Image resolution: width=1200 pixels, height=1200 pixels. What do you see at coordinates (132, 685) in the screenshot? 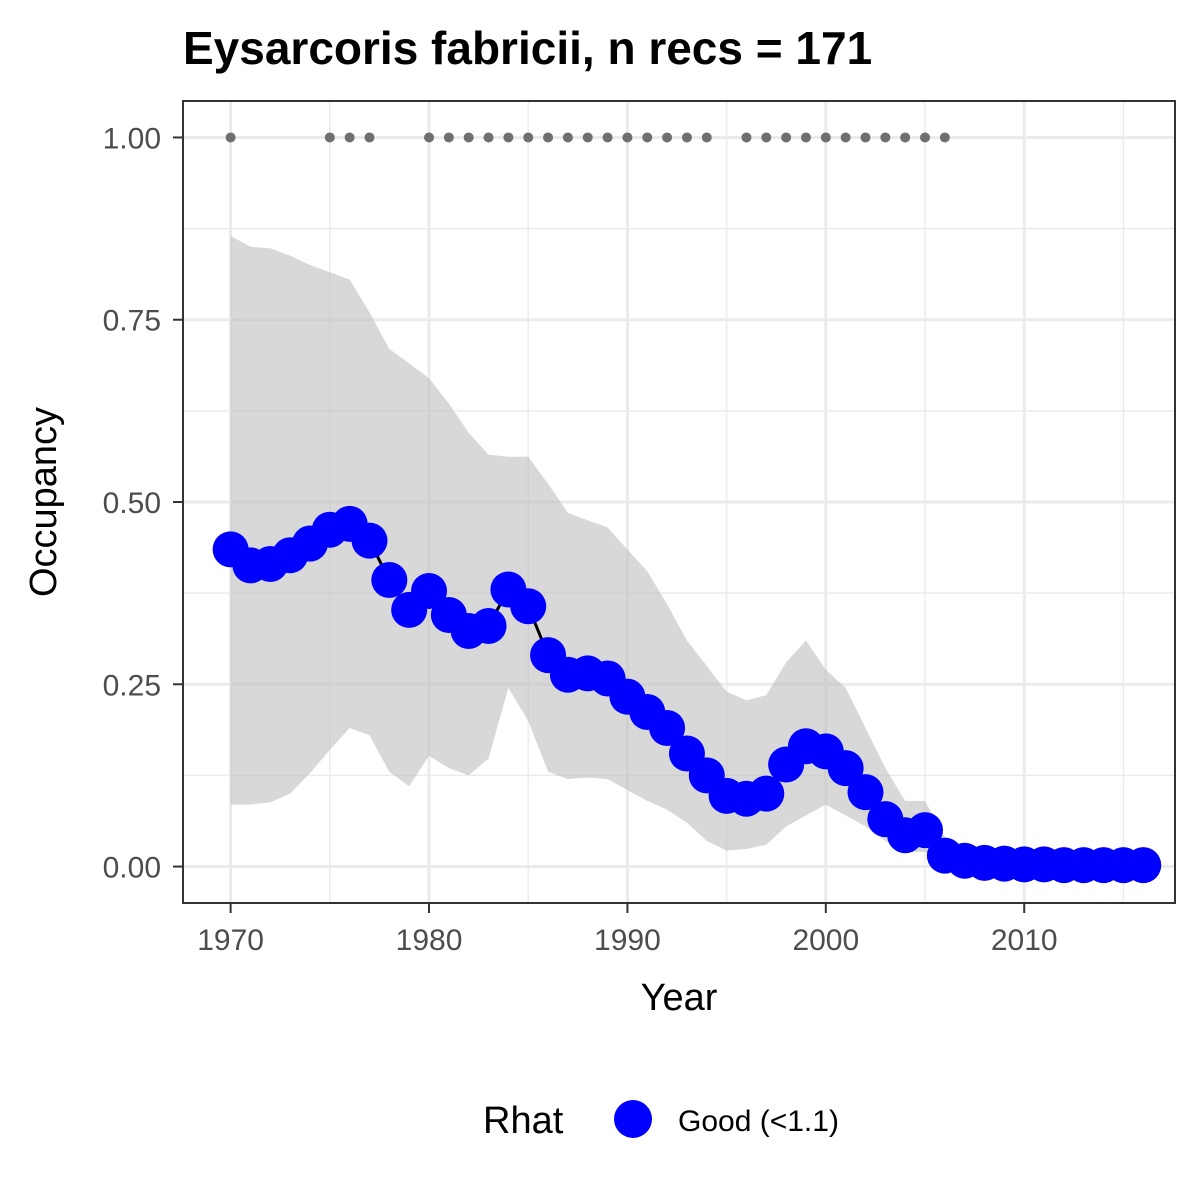
I see `y-tick-label: 0.25` at bounding box center [132, 685].